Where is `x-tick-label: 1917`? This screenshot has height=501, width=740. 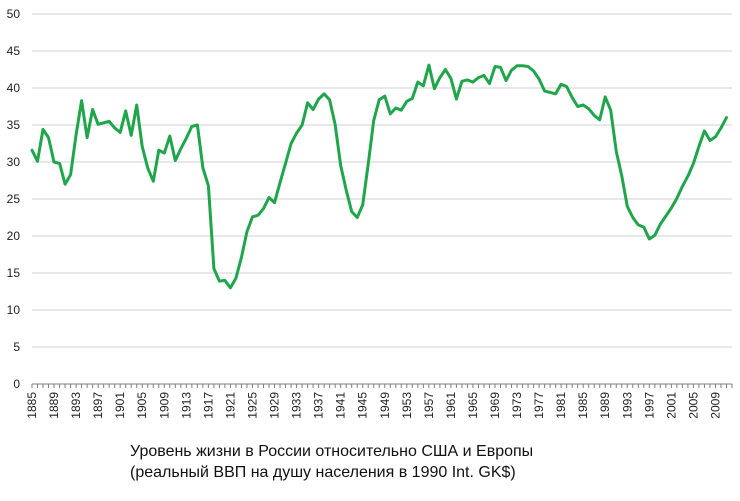
x-tick-label: 1917 is located at coordinates (208, 405).